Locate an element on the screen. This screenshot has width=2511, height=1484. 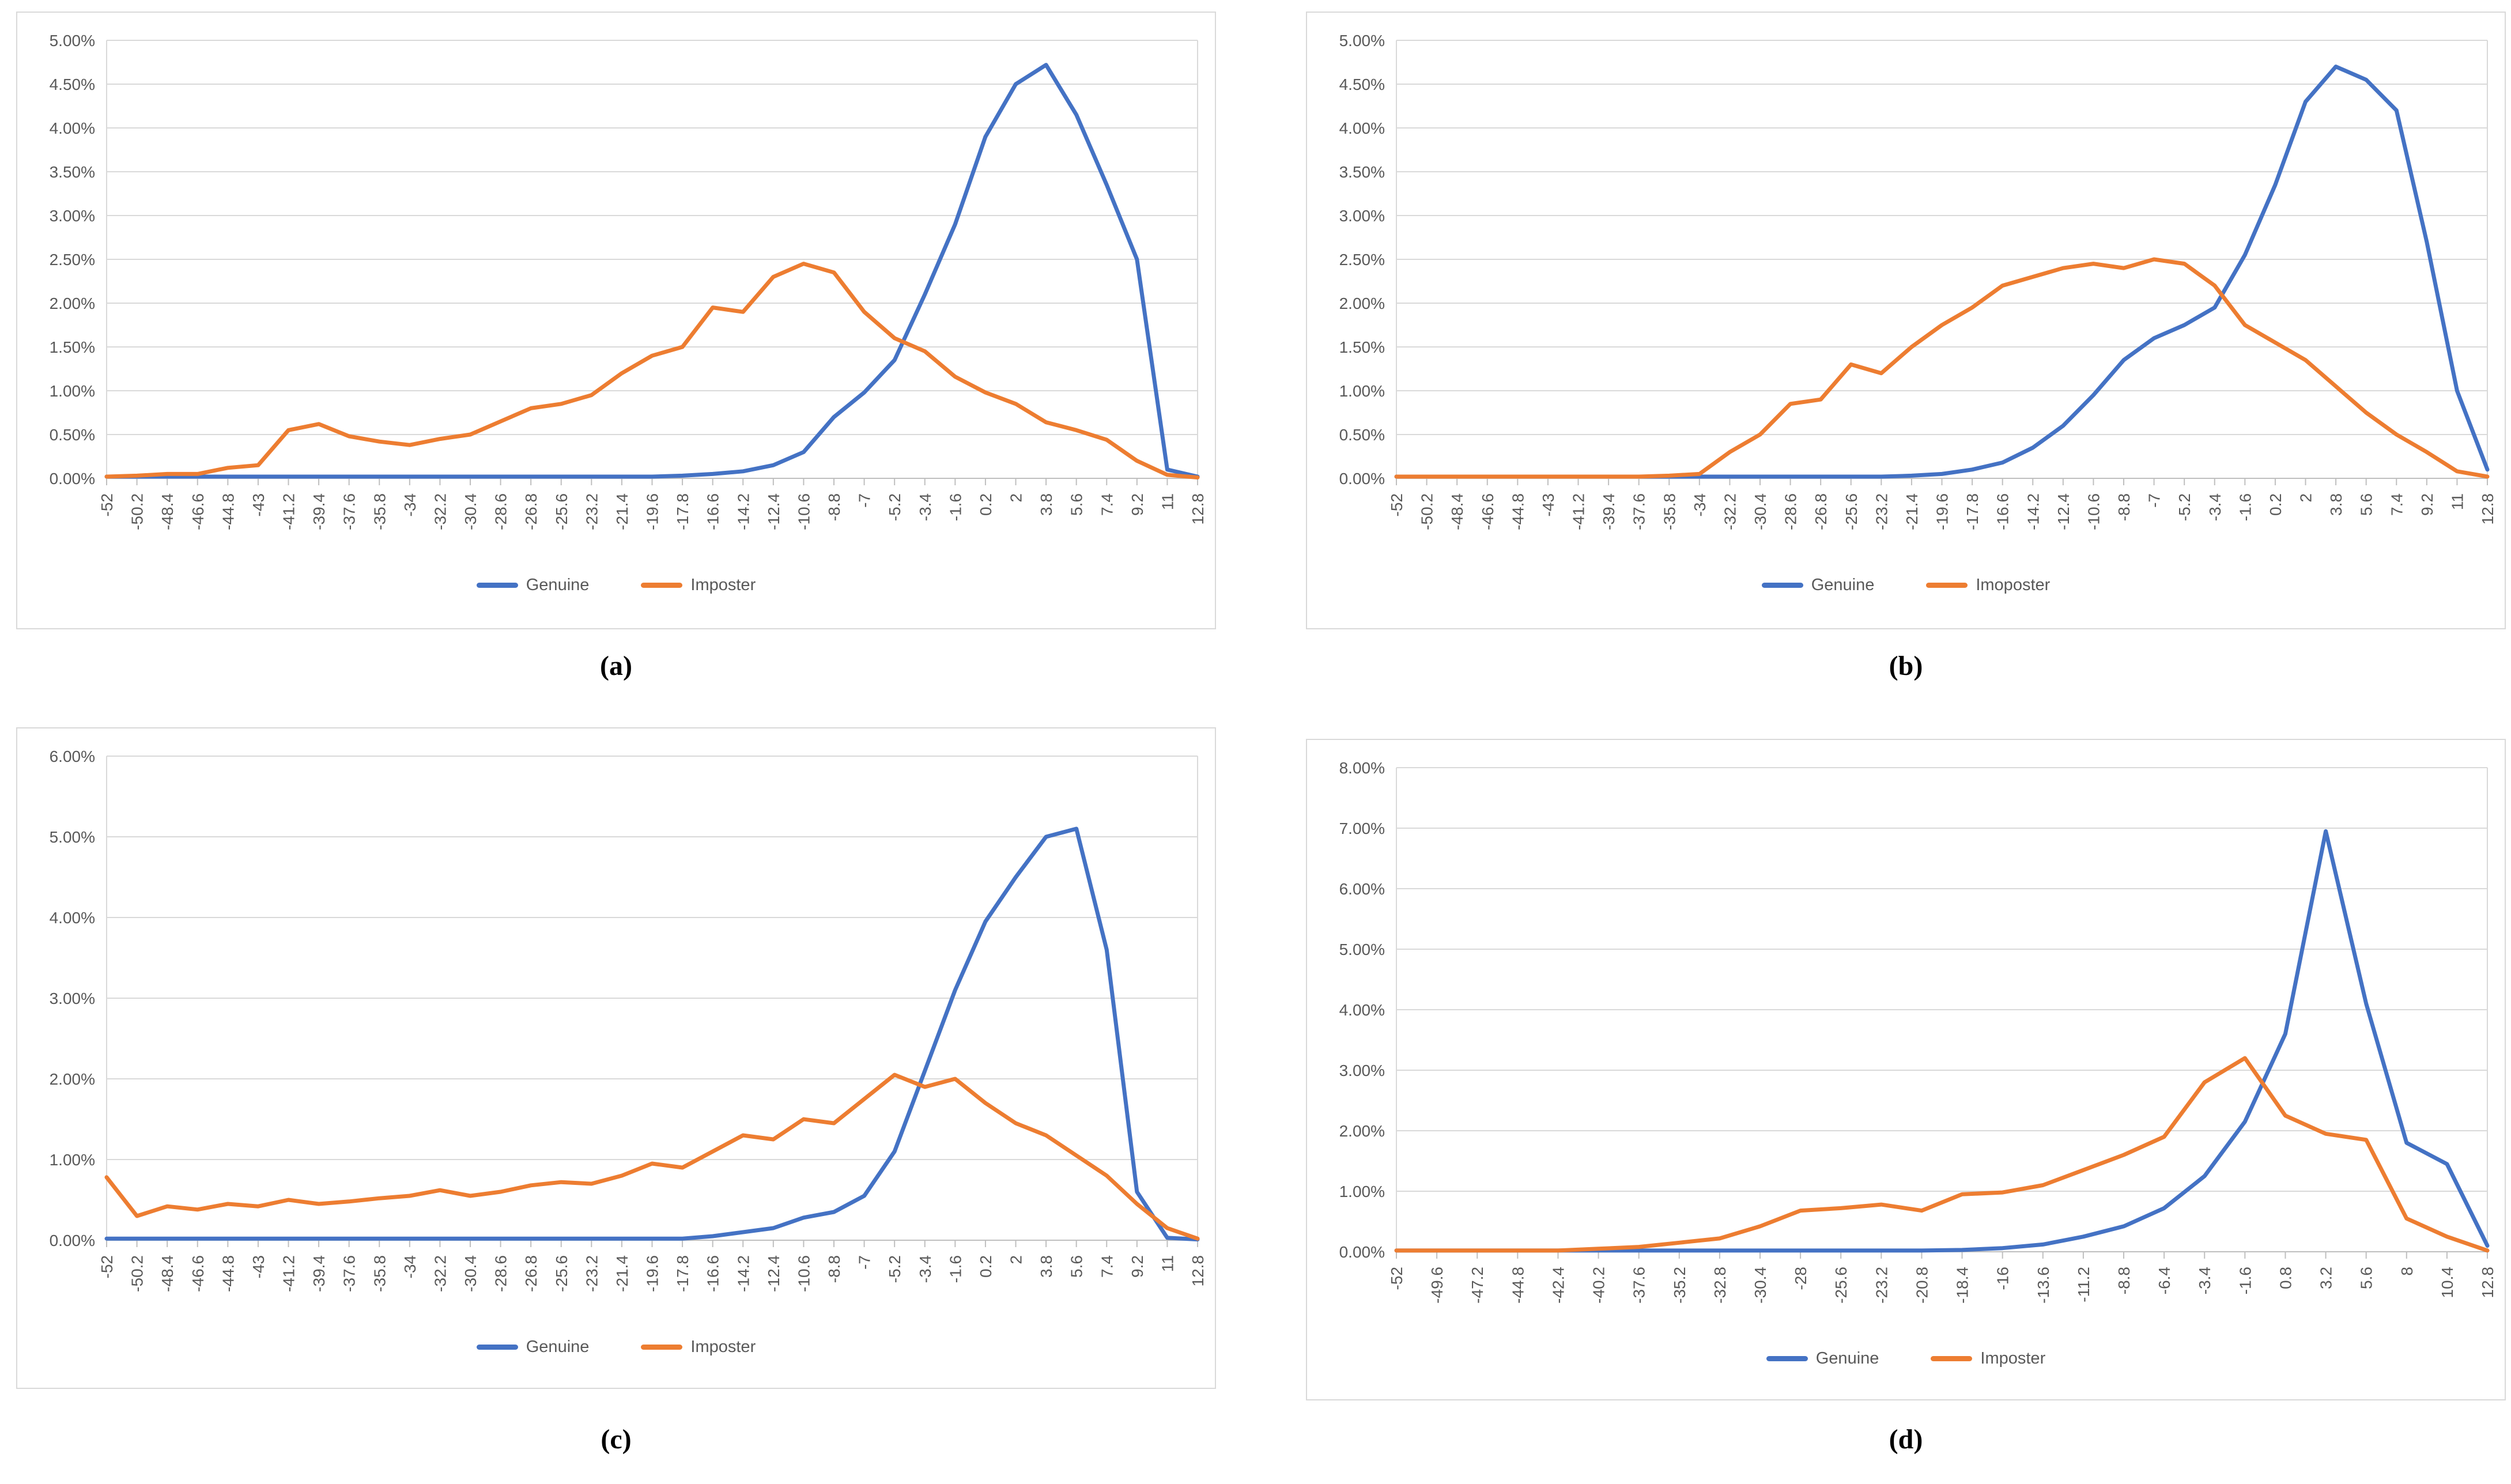
svg-text: -47.2 is located at coordinates (1477, 1285).